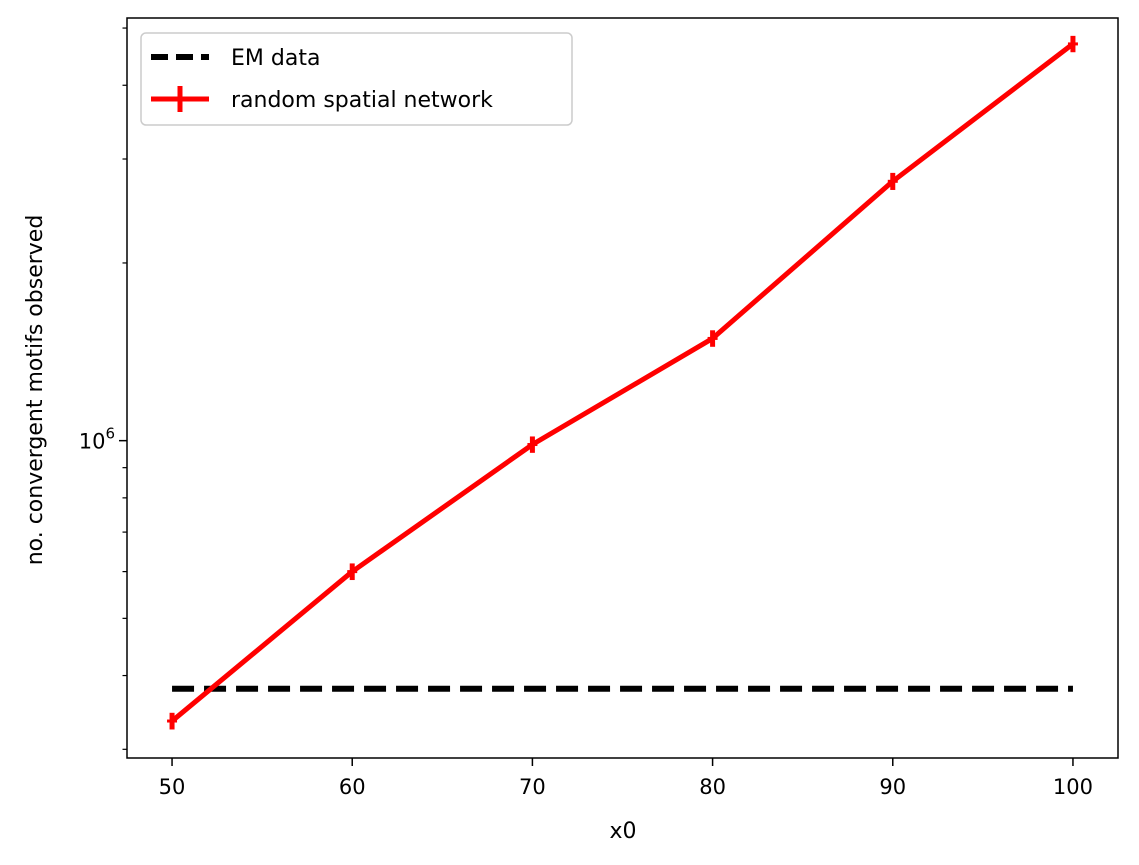  I want to click on x-axis-label: x0, so click(622, 831).